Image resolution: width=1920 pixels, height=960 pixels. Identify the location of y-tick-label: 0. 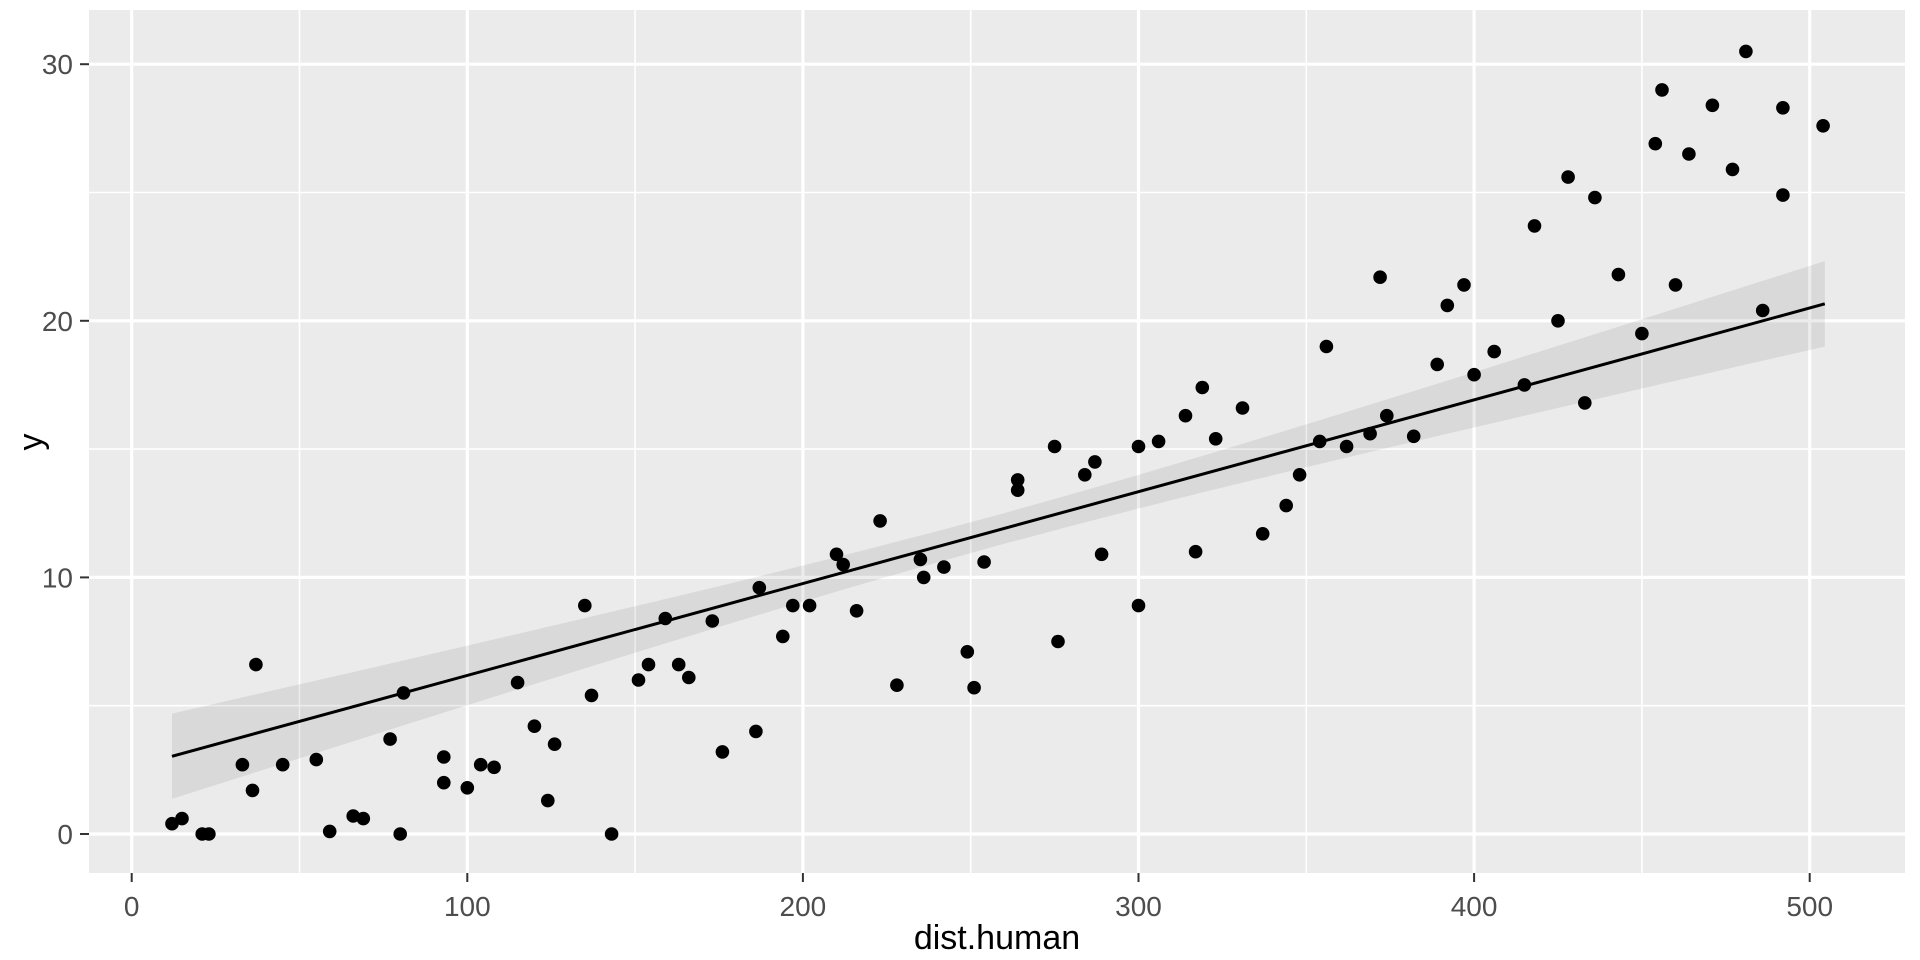
(65, 834).